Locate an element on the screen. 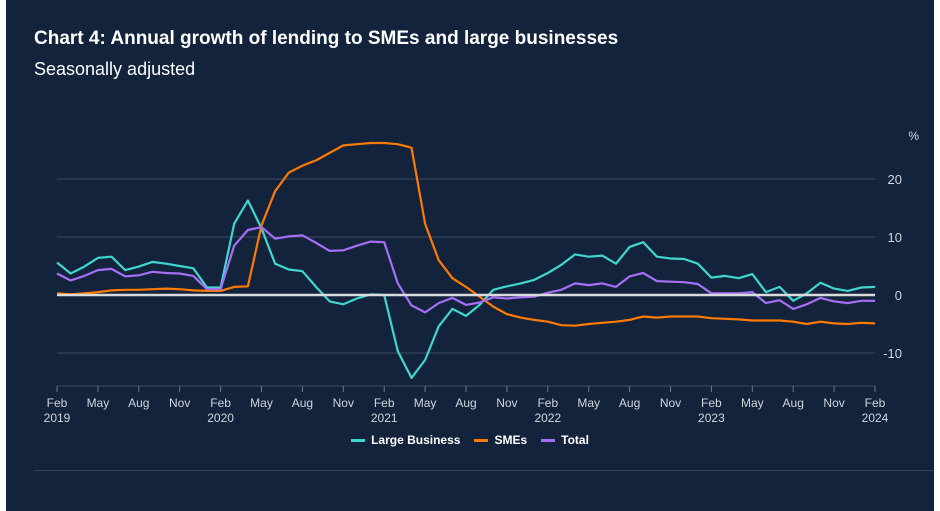 Image resolution: width=940 pixels, height=511 pixels. y-tick-label: -10 is located at coordinates (892, 353).